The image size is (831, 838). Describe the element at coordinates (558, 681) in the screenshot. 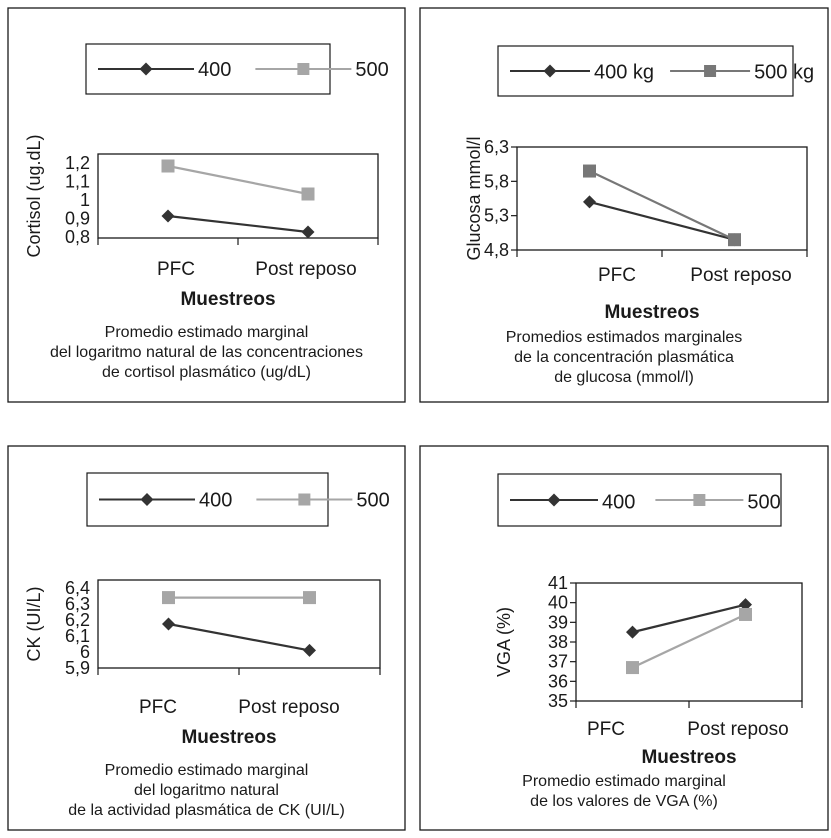

I see `y-tick-label-6: 36` at that location.